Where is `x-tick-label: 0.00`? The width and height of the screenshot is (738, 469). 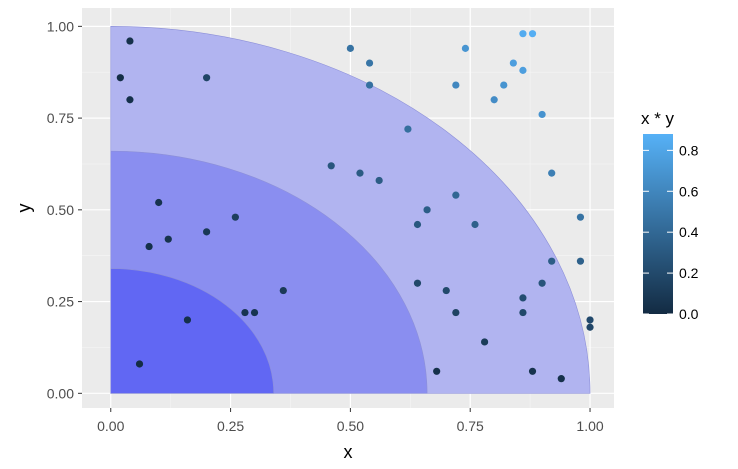 x-tick-label: 0.00 is located at coordinates (110, 426).